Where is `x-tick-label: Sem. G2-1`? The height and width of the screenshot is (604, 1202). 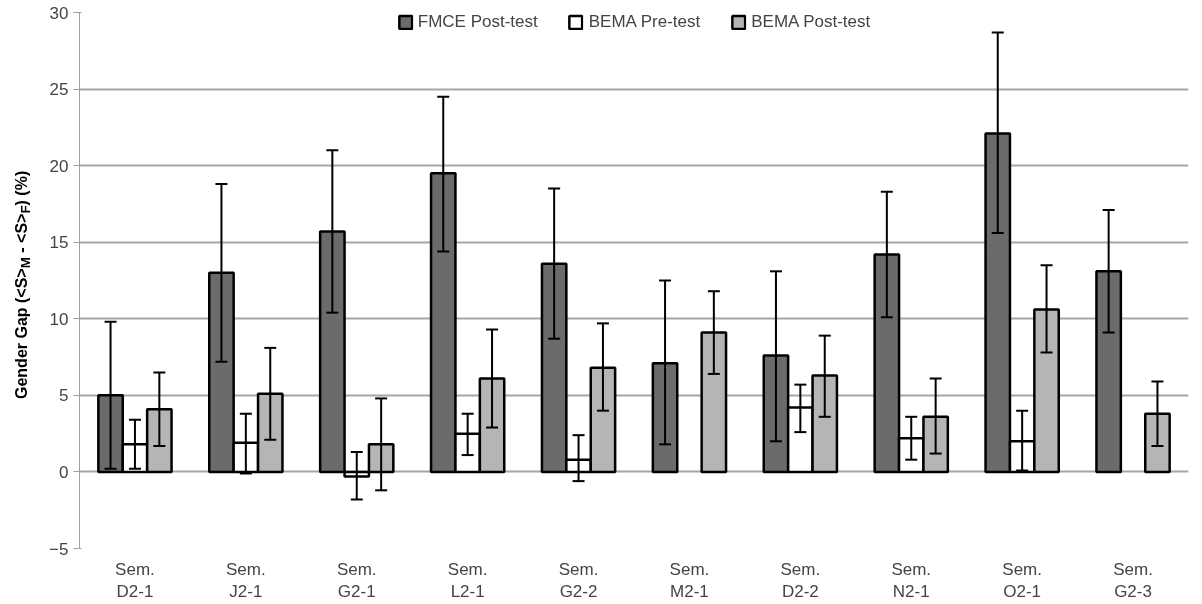 x-tick-label: Sem. G2-1 is located at coordinates (356, 580).